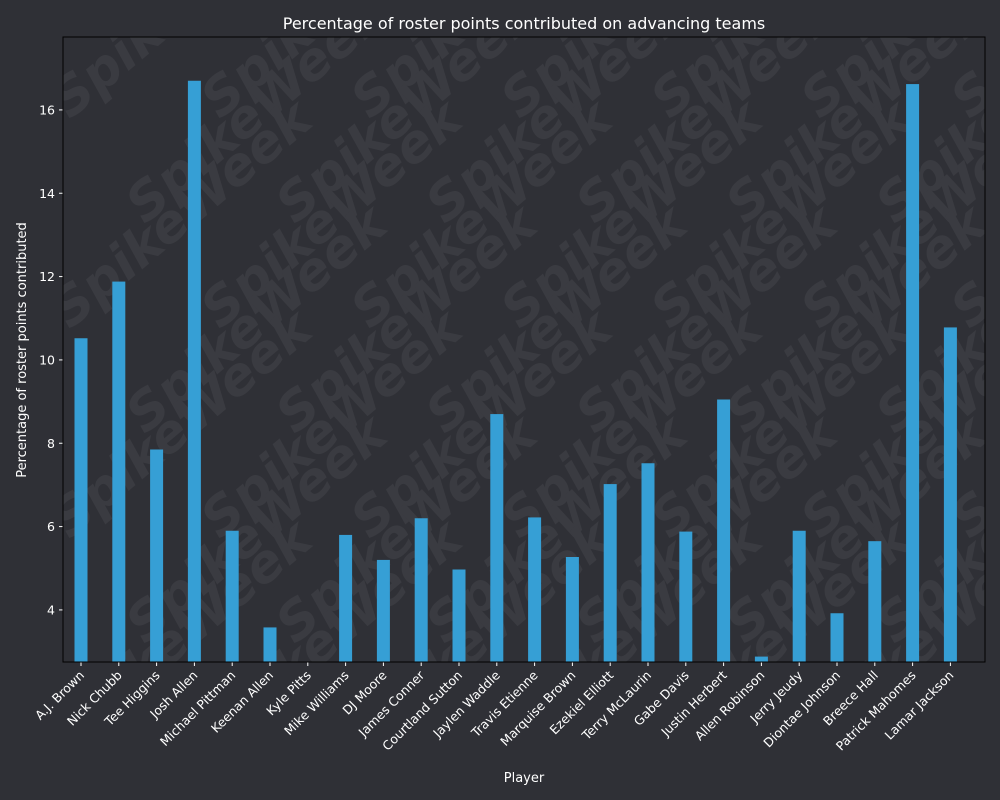 The height and width of the screenshot is (800, 1000). What do you see at coordinates (47, 193) in the screenshot?
I see `y-tick-label: 14` at bounding box center [47, 193].